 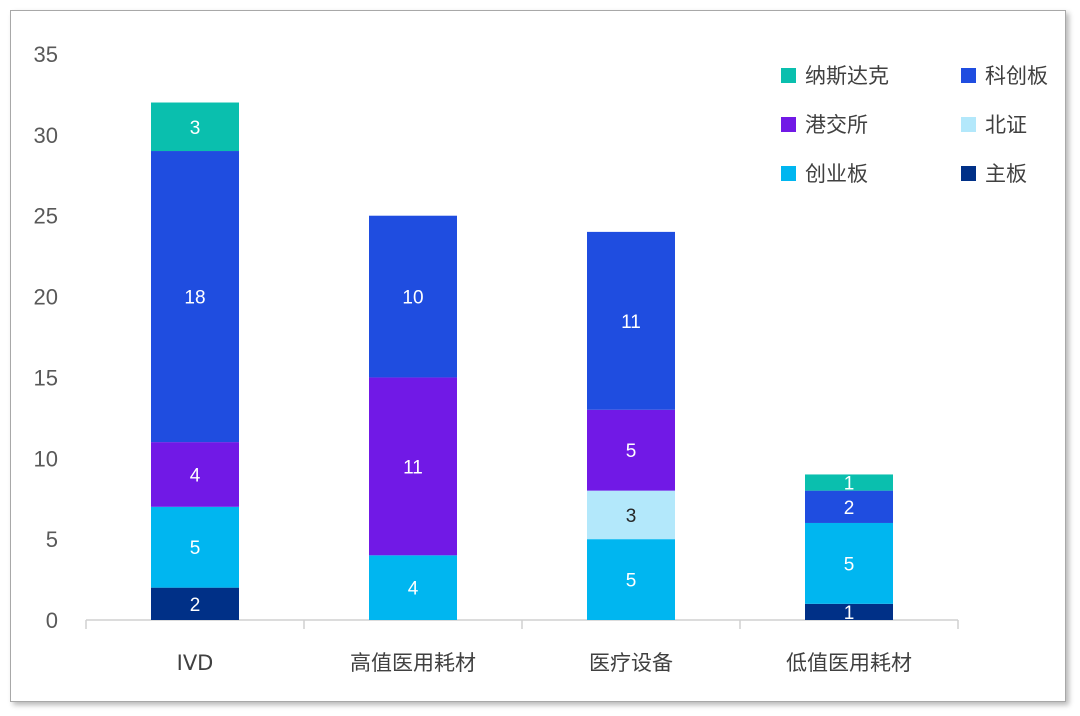 I want to click on y-tick-label: 0, so click(x=52, y=620).